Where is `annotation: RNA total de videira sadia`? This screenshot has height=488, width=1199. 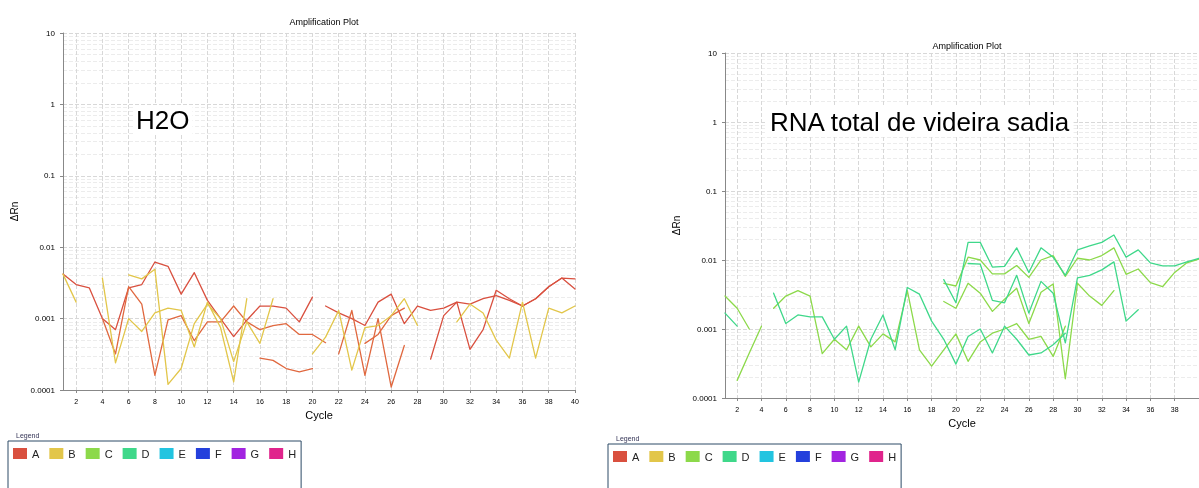 annotation: RNA total de videira sadia is located at coordinates (920, 122).